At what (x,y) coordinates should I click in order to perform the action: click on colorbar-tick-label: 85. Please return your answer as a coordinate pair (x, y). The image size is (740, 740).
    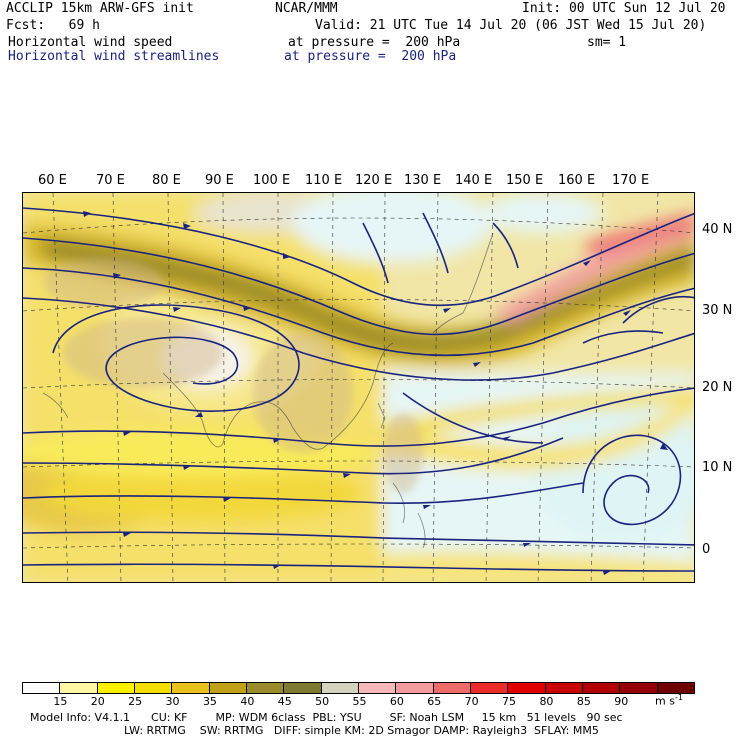
    Looking at the image, I should click on (583, 701).